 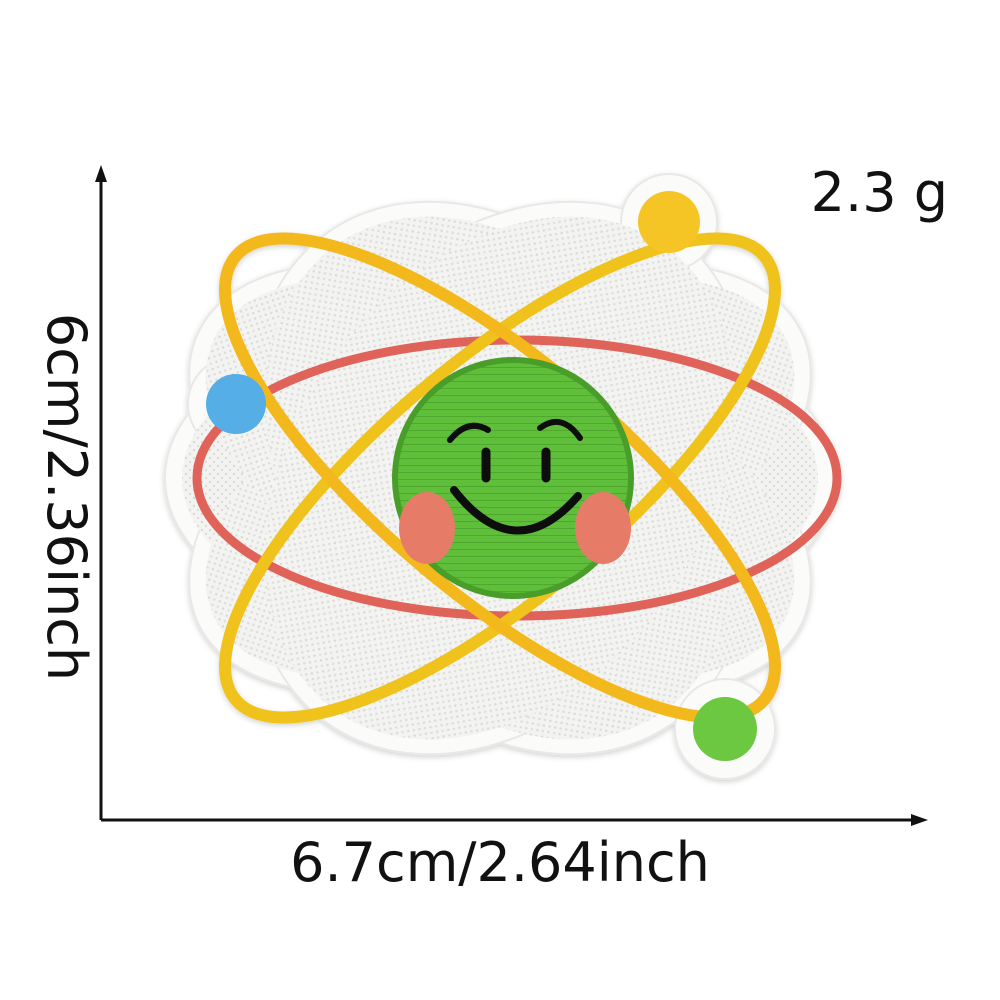 What do you see at coordinates (669, 222) in the screenshot?
I see `yellow-electron` at bounding box center [669, 222].